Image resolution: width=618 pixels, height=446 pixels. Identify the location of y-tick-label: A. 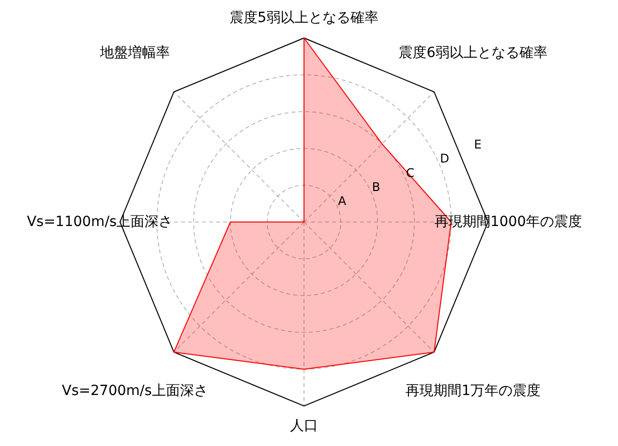
(342, 201).